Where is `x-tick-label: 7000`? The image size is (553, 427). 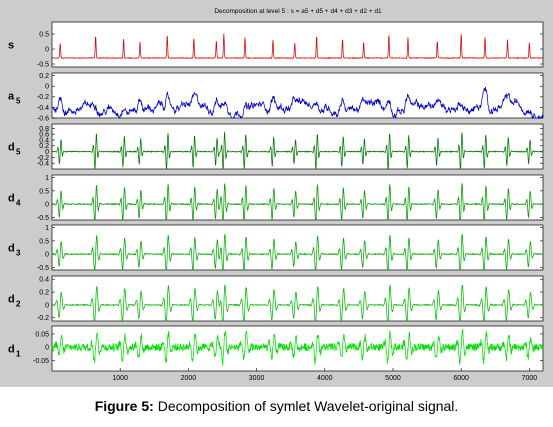
x-tick-label: 7000 is located at coordinates (530, 378).